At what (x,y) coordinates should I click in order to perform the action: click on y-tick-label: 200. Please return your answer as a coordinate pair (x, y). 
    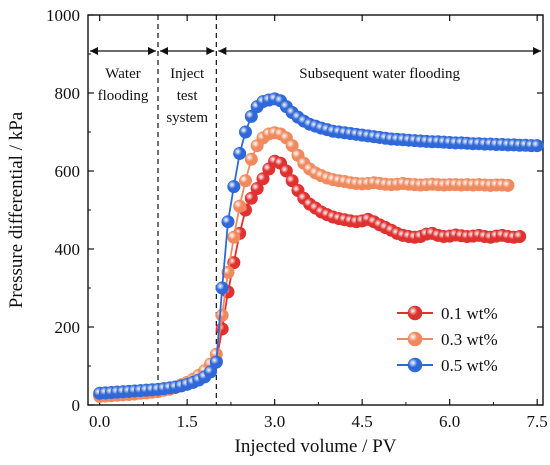
    Looking at the image, I should click on (68, 327).